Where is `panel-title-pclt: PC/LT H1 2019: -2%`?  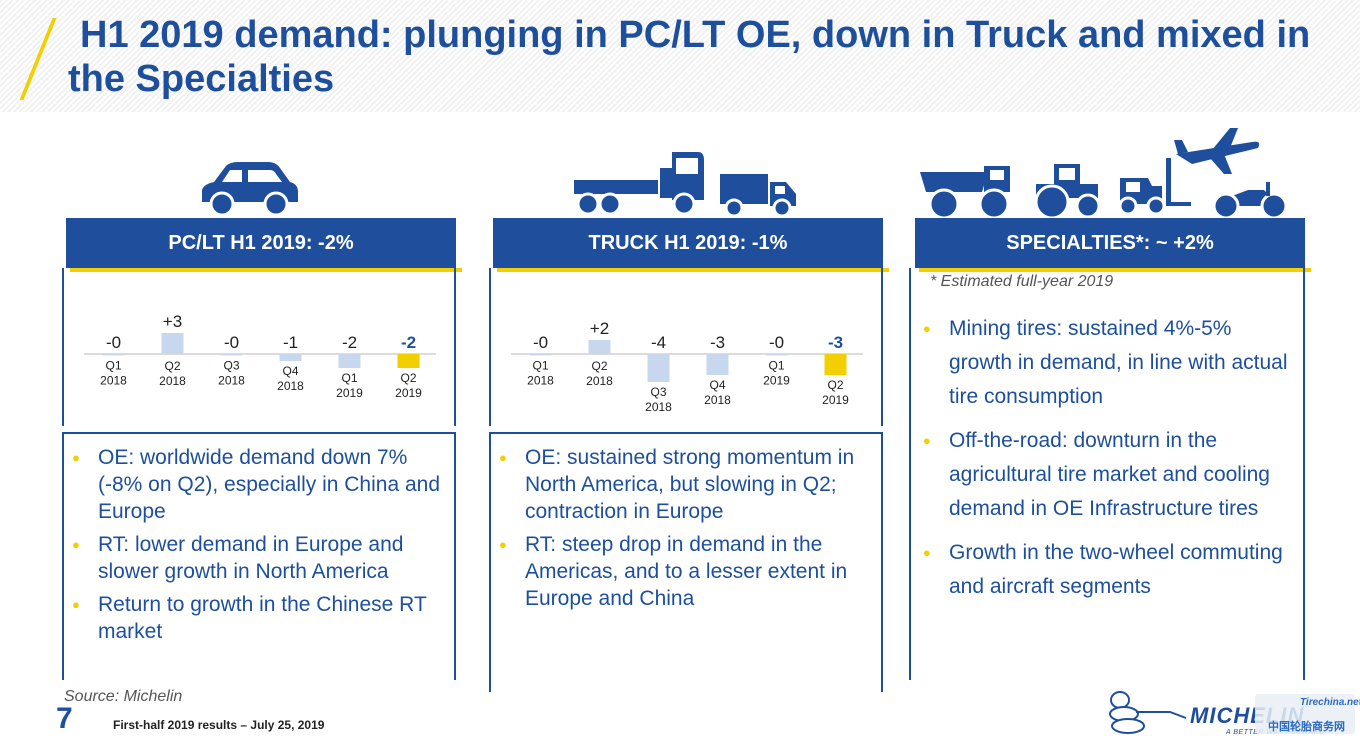 panel-title-pclt: PC/LT H1 2019: -2% is located at coordinates (261, 242).